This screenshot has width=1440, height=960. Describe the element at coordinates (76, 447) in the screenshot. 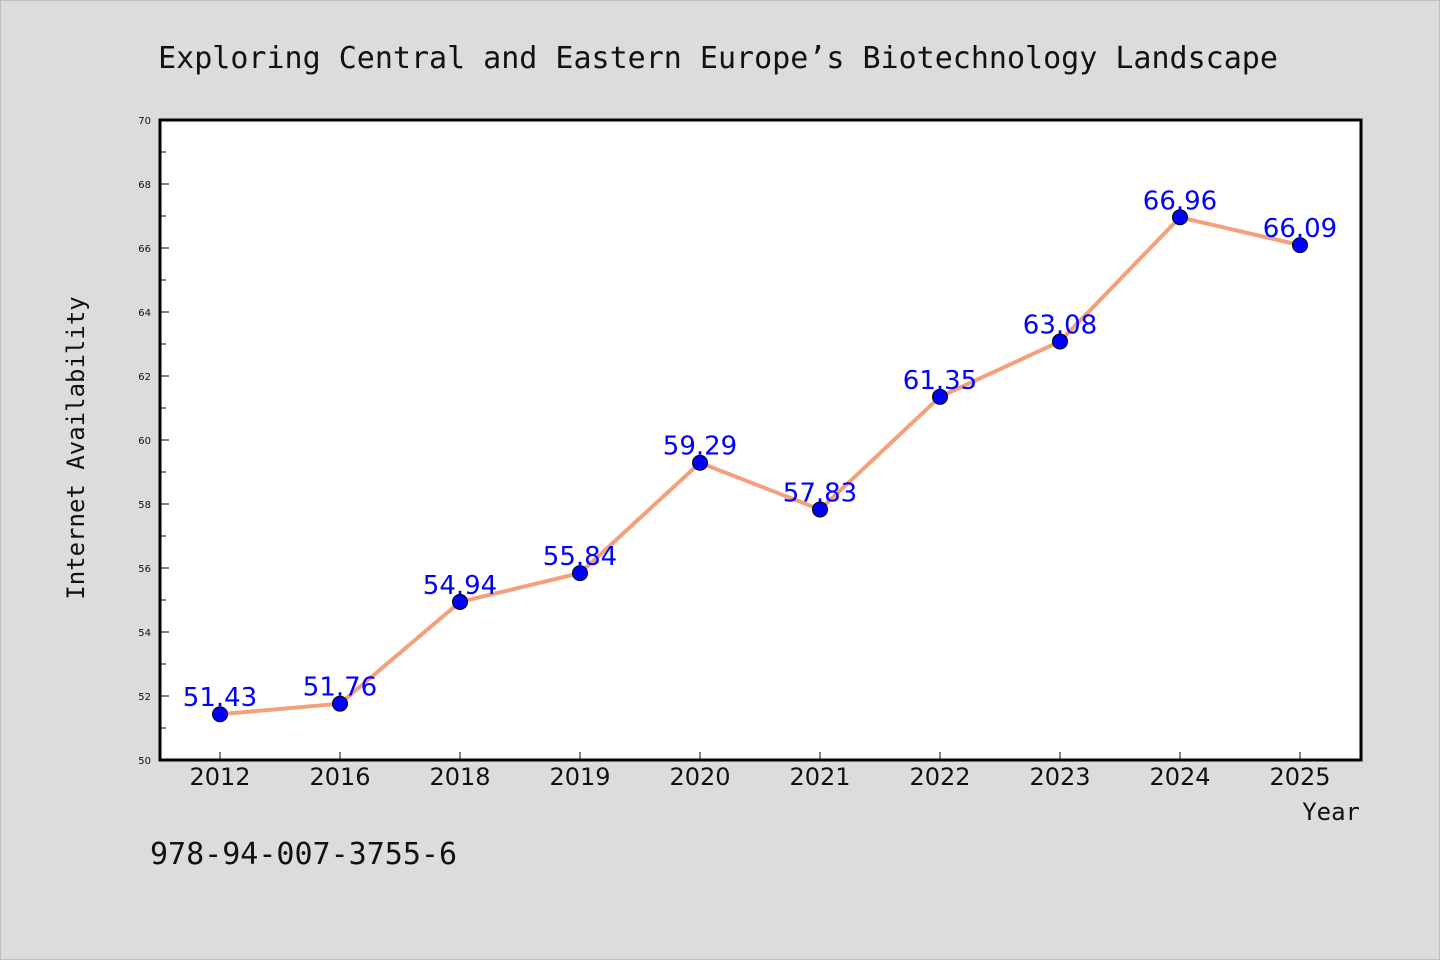

I see `y-axis-label: Internet Availability` at that location.